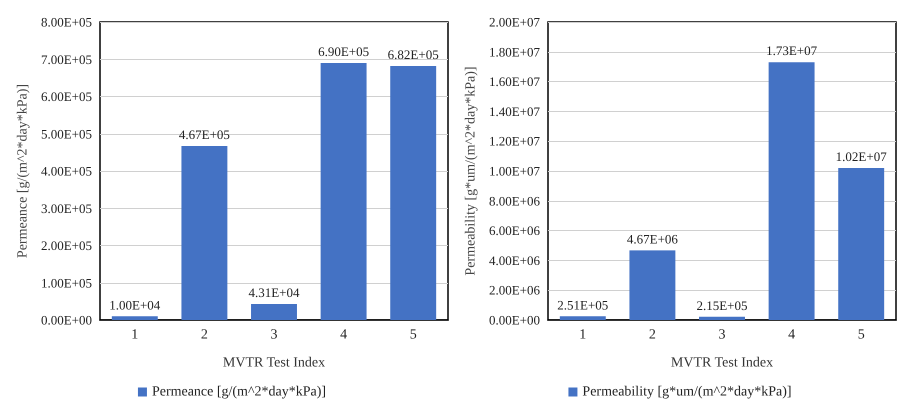 This screenshot has width=912, height=416. Describe the element at coordinates (792, 50) in the screenshot. I see `data-label: 1.73E+07` at that location.